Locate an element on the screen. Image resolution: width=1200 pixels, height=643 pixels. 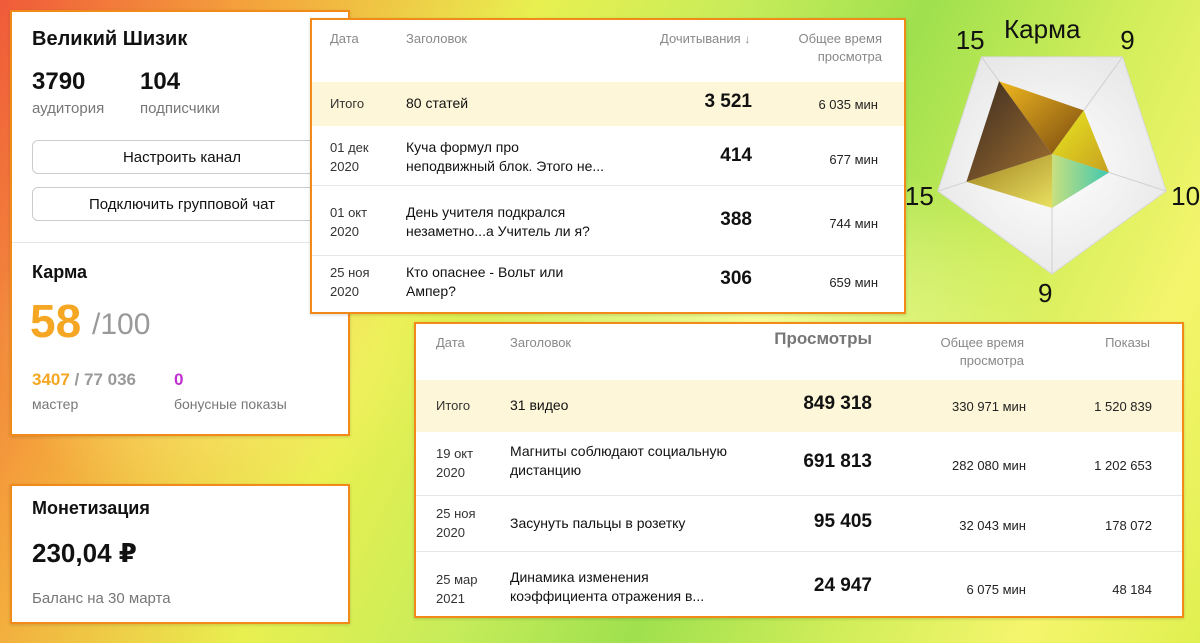
master-label: мастер is located at coordinates (55, 404).